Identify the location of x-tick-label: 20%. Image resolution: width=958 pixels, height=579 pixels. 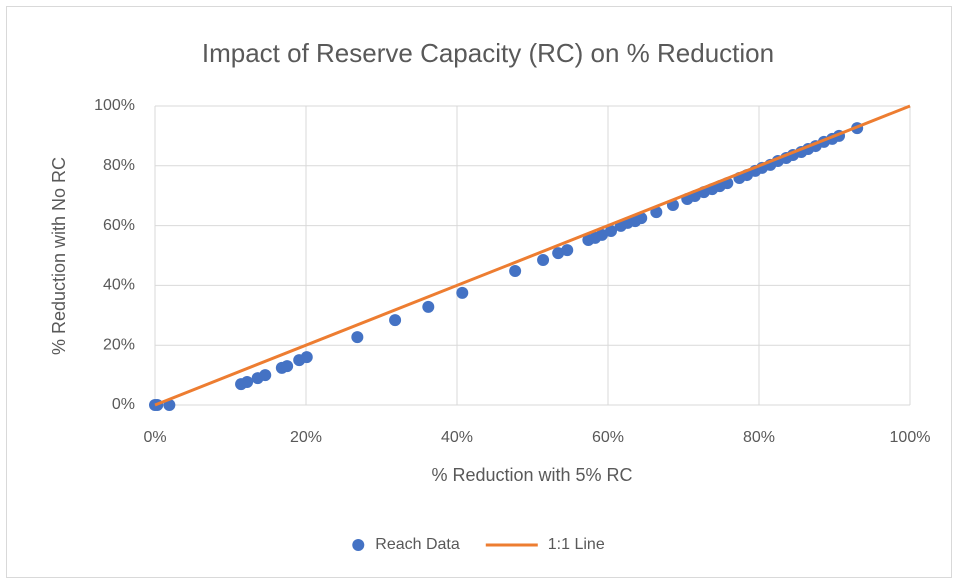
(306, 437).